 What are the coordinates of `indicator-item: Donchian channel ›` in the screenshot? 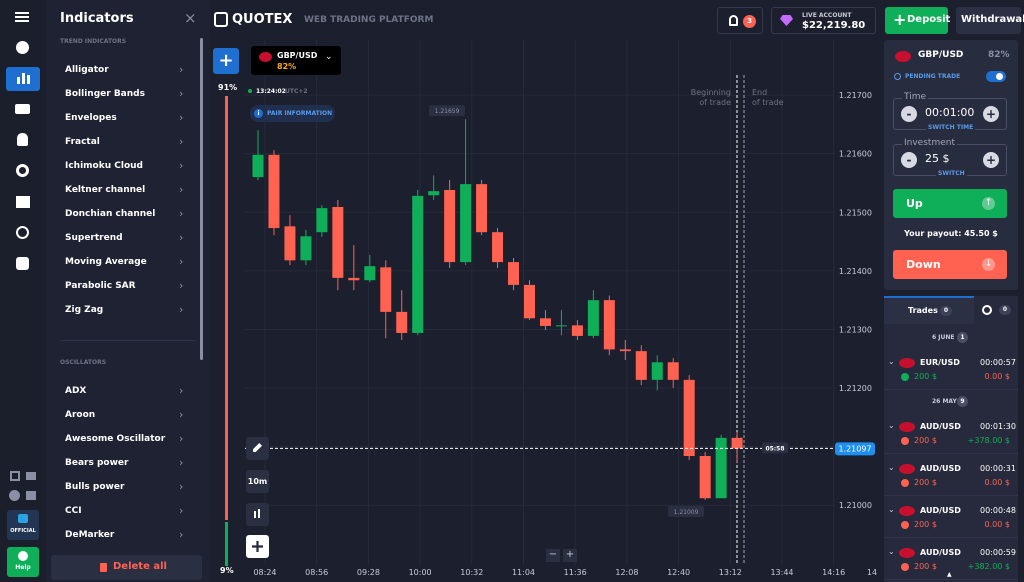 It's located at (121, 215).